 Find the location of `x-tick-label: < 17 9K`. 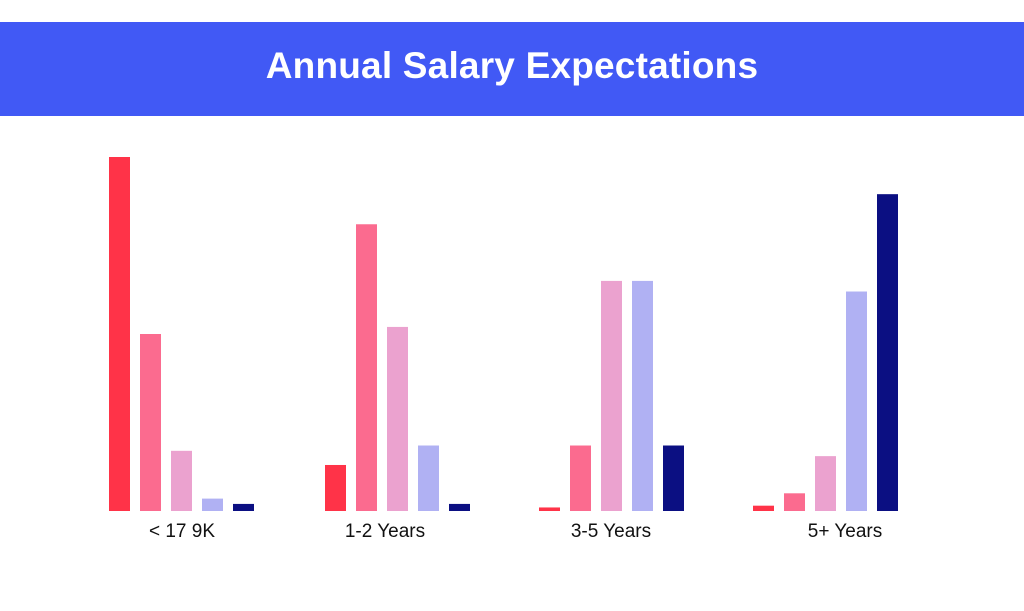

x-tick-label: < 17 9K is located at coordinates (182, 531).